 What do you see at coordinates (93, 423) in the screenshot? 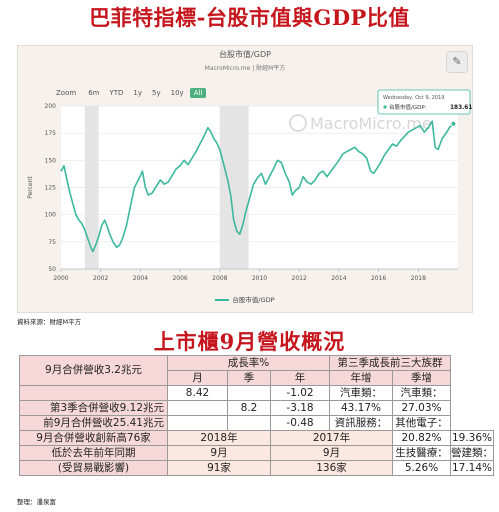
I see `row-label-9m: 前9月合併營收25.41兆元` at bounding box center [93, 423].